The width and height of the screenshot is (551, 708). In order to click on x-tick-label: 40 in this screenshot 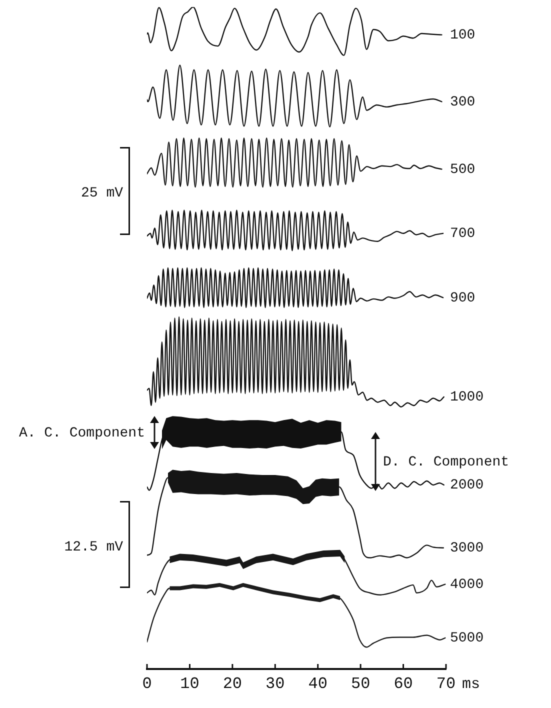, I will do `click(318, 683)`.